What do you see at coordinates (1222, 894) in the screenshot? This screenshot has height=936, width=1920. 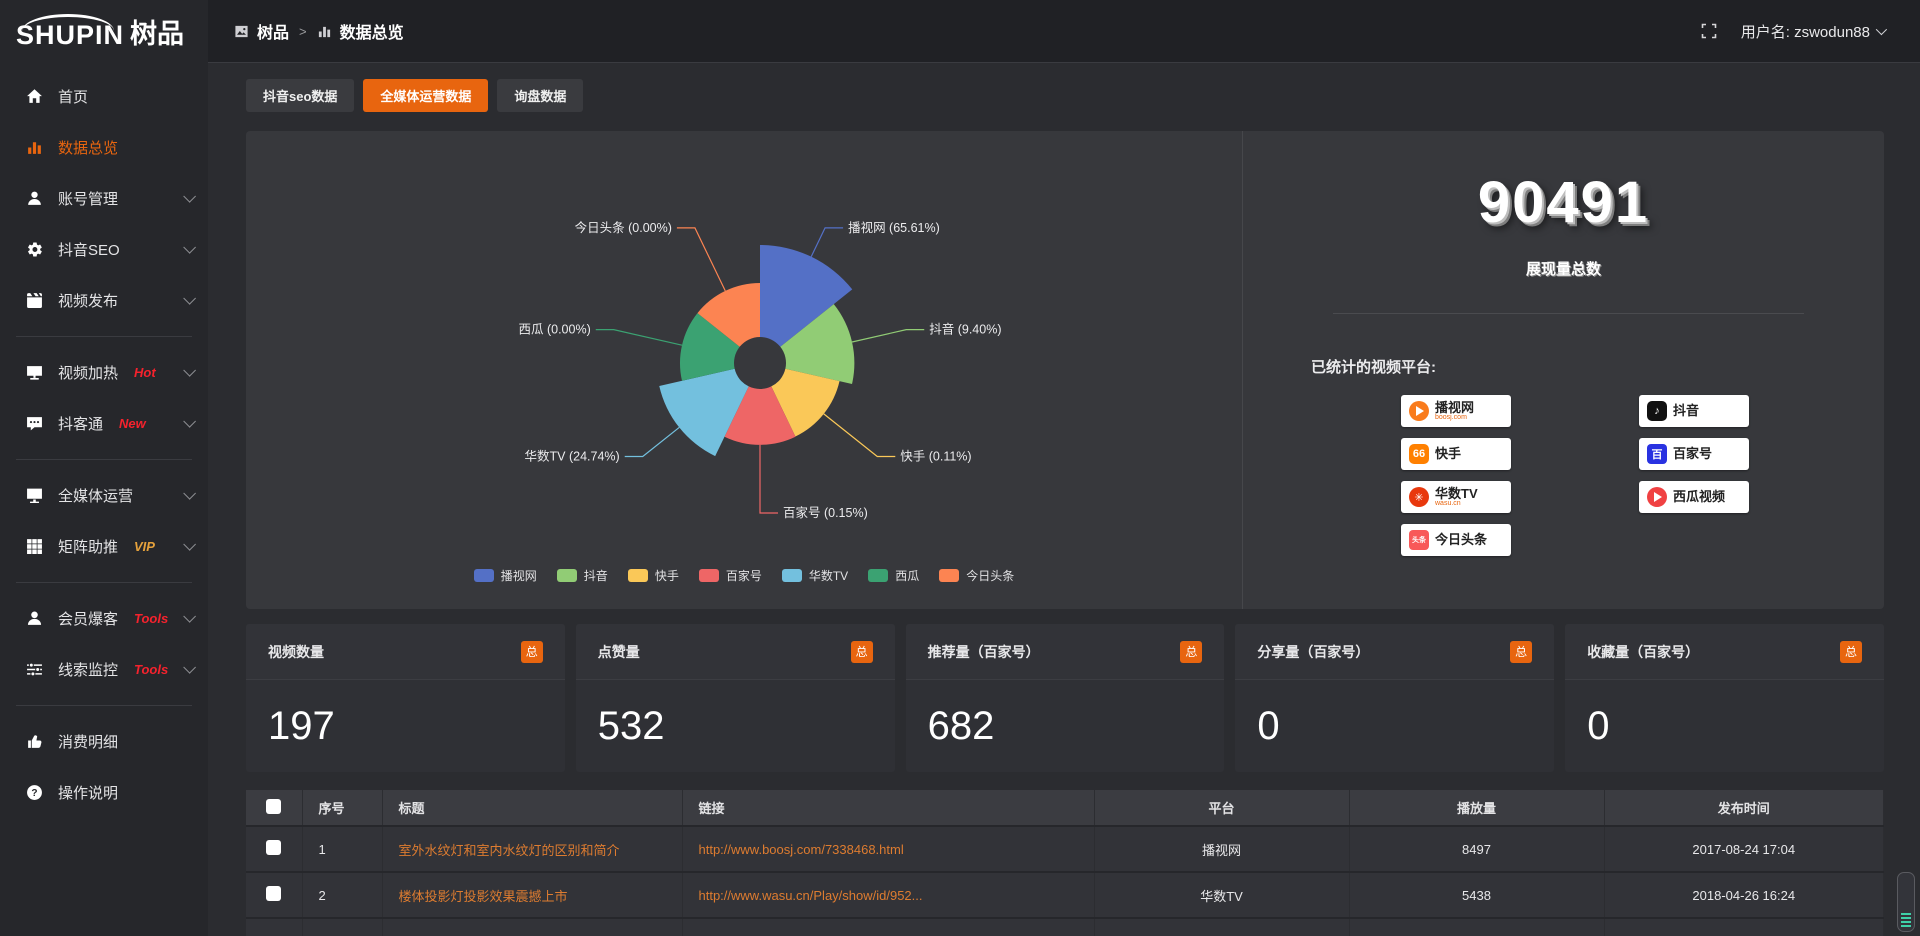 I see `row-platform: 华数TV` at bounding box center [1222, 894].